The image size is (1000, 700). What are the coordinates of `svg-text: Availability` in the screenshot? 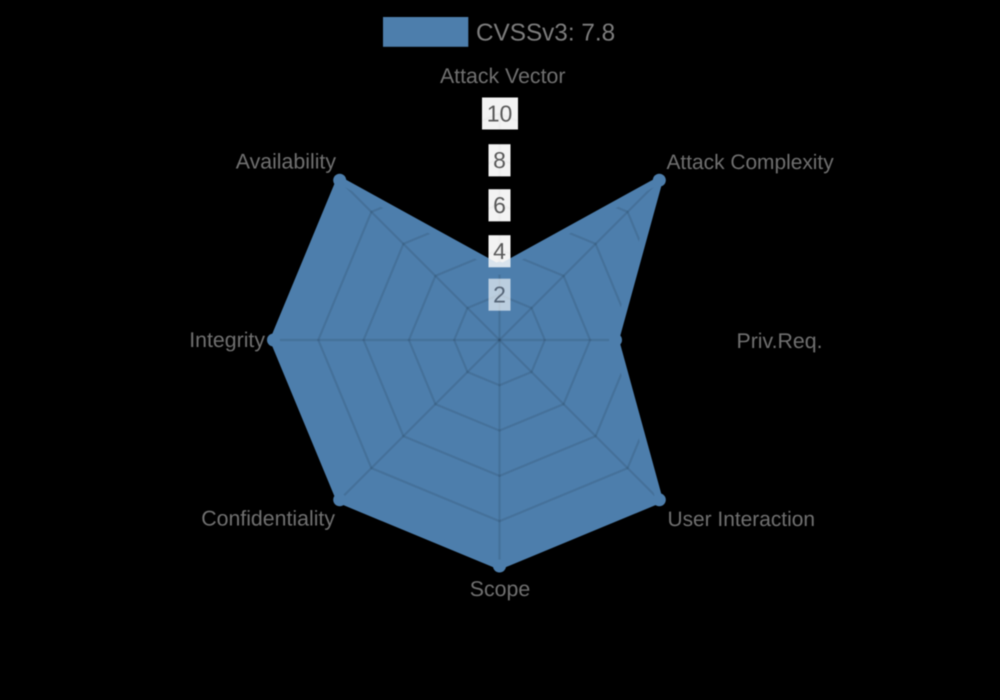 It's located at (286, 162).